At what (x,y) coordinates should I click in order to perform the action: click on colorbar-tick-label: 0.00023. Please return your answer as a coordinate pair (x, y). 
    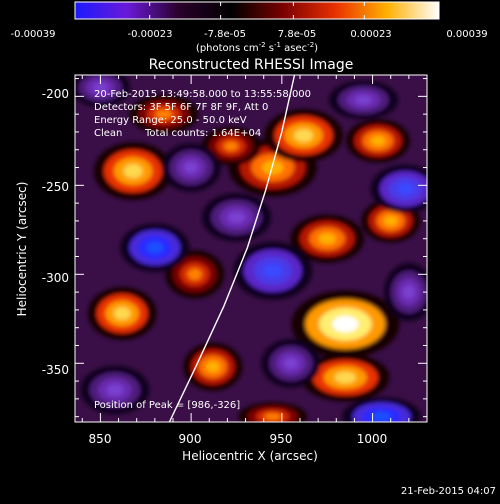
    Looking at the image, I should click on (370, 34).